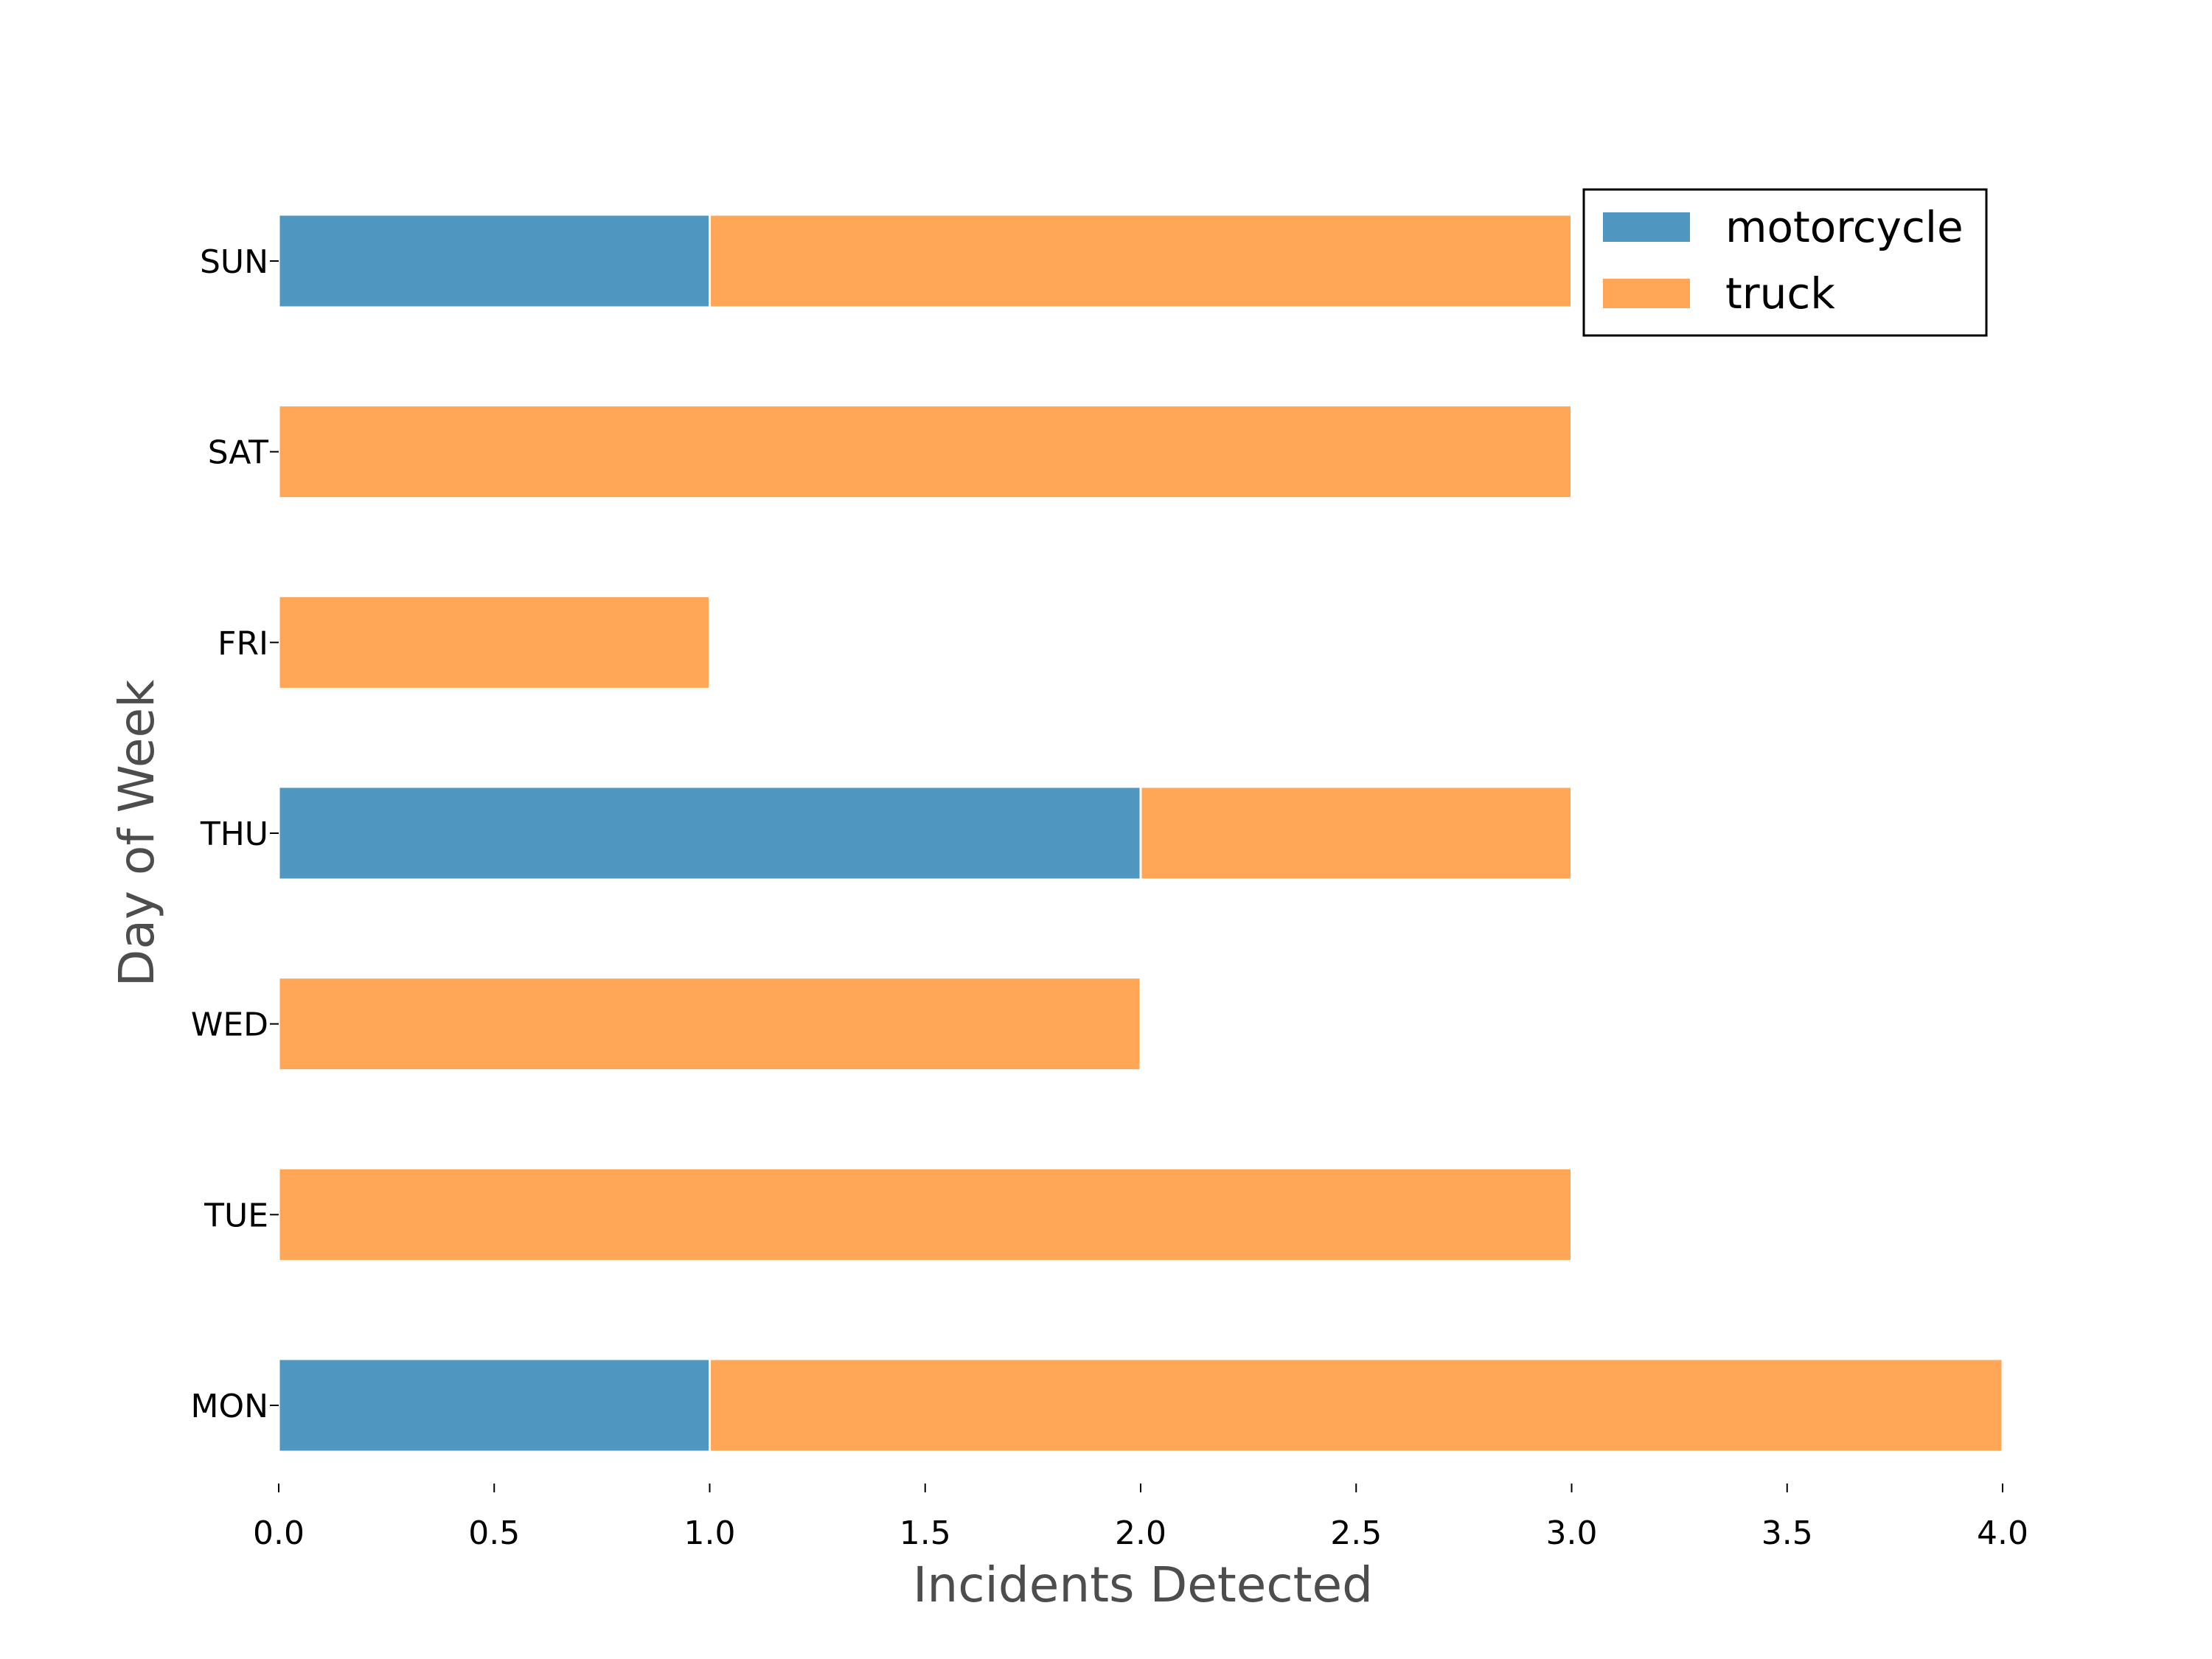  I want to click on x-tick-label: 2.5, so click(1356, 1533).